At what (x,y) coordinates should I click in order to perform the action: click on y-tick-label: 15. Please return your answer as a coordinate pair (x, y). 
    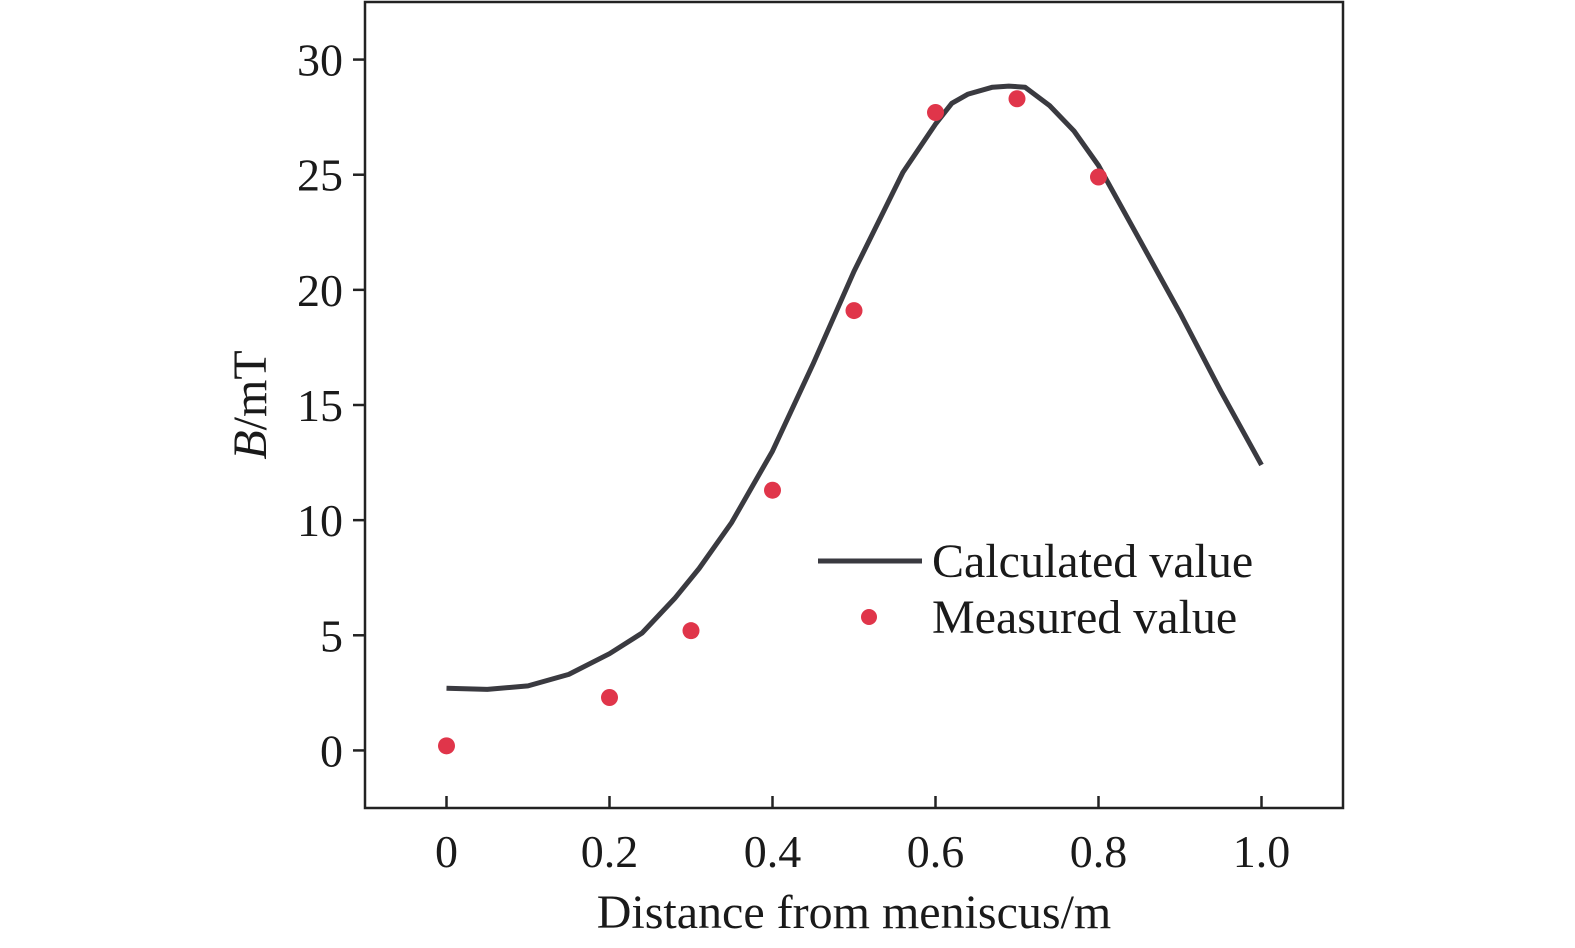
    Looking at the image, I should click on (320, 405).